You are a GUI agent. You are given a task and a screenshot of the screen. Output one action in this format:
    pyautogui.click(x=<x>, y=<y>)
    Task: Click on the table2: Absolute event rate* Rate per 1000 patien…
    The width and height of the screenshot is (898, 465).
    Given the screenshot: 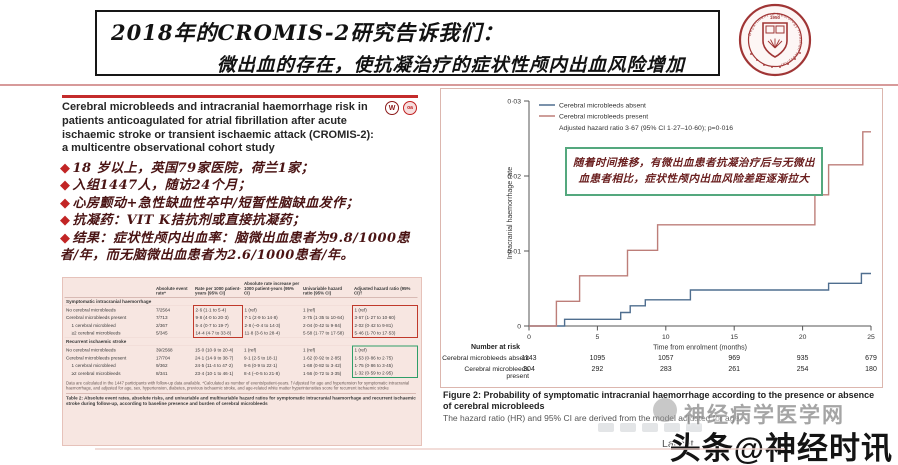 What is the action you would take?
    pyautogui.click(x=241, y=329)
    